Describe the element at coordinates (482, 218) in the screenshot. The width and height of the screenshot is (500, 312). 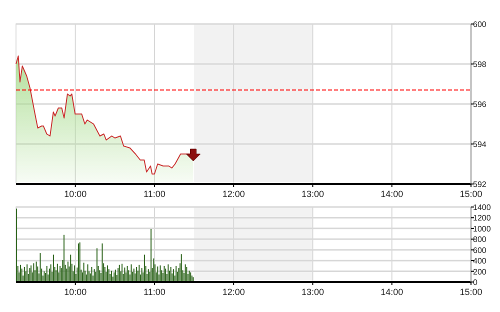
I see `y-tick-label: 1200` at that location.